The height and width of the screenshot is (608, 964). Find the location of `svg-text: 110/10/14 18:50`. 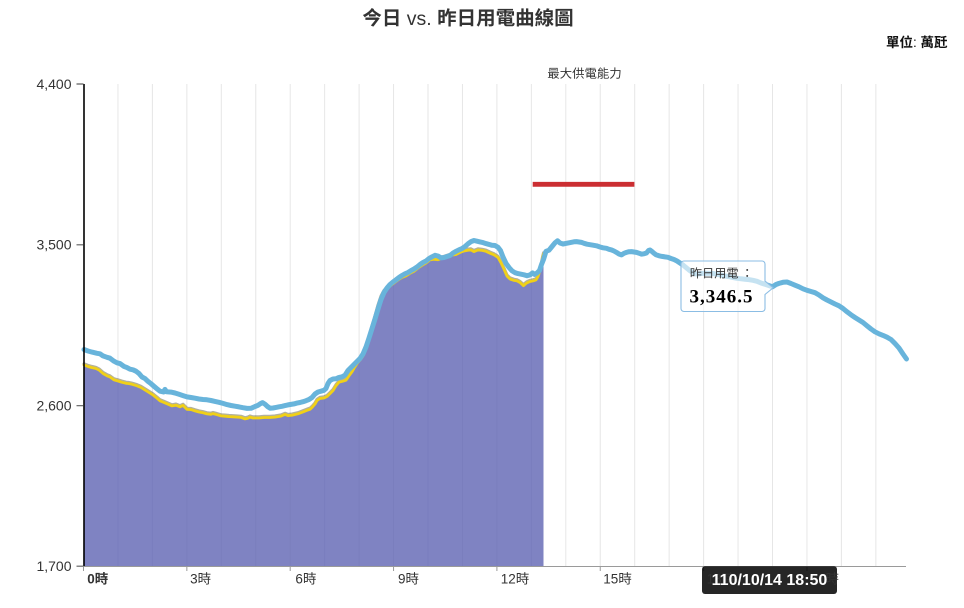

svg-text: 110/10/14 18:50 is located at coordinates (770, 580).